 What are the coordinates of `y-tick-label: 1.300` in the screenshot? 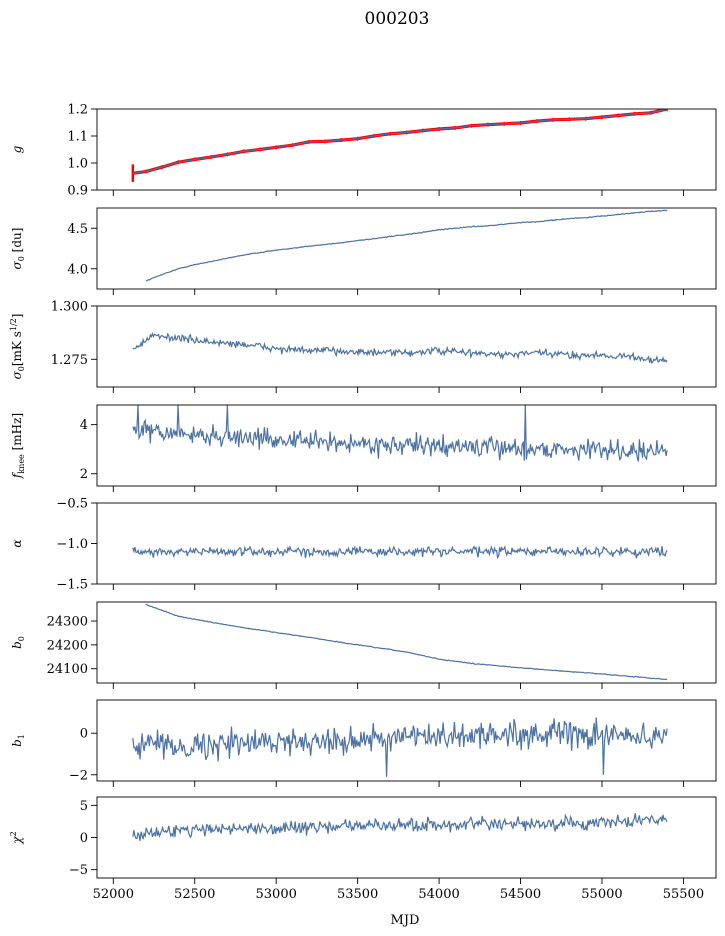 It's located at (69, 307).